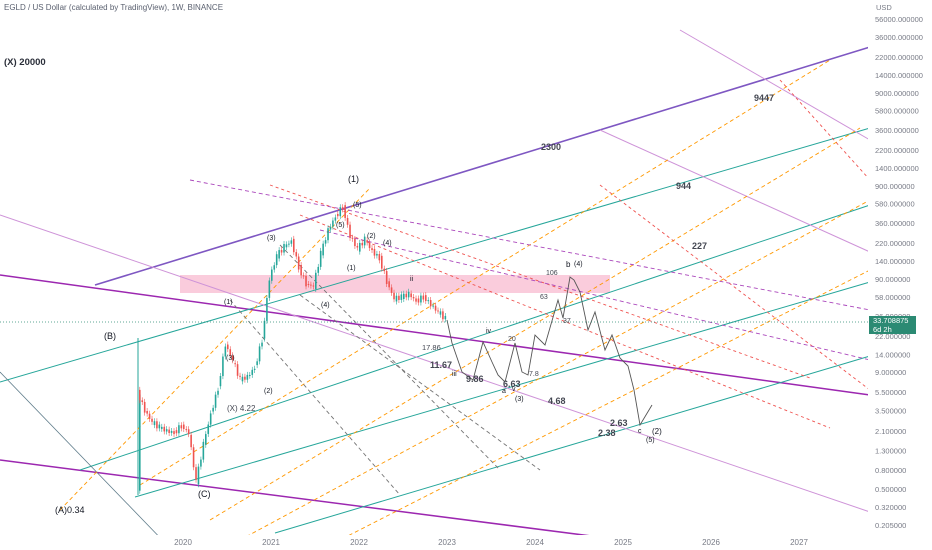 This screenshot has height=550, width=932. I want to click on wave-3-future: (3), so click(519, 399).